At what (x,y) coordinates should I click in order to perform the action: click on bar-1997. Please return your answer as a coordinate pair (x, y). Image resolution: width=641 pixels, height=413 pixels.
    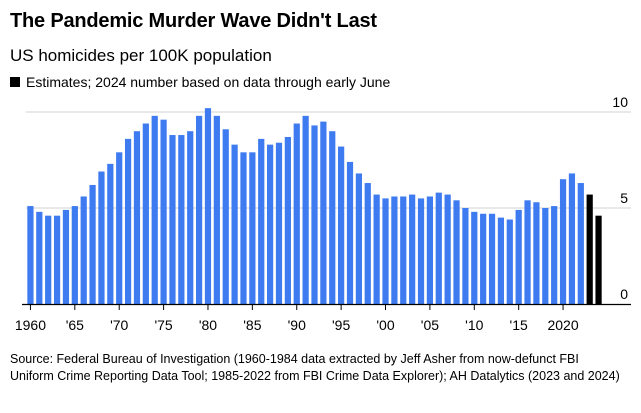
    Looking at the image, I should click on (358, 238).